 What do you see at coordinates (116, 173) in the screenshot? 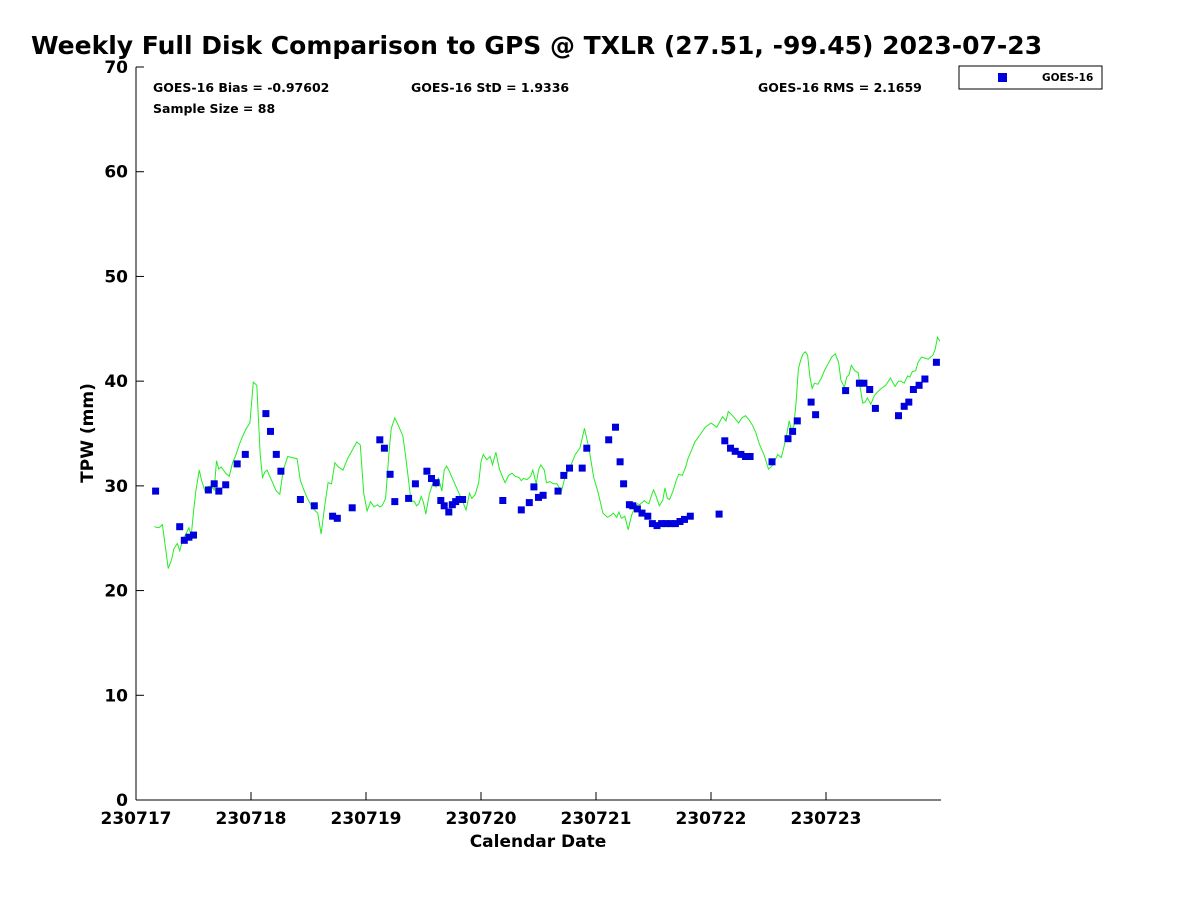
I see `y-tick-label: 60` at bounding box center [116, 173].